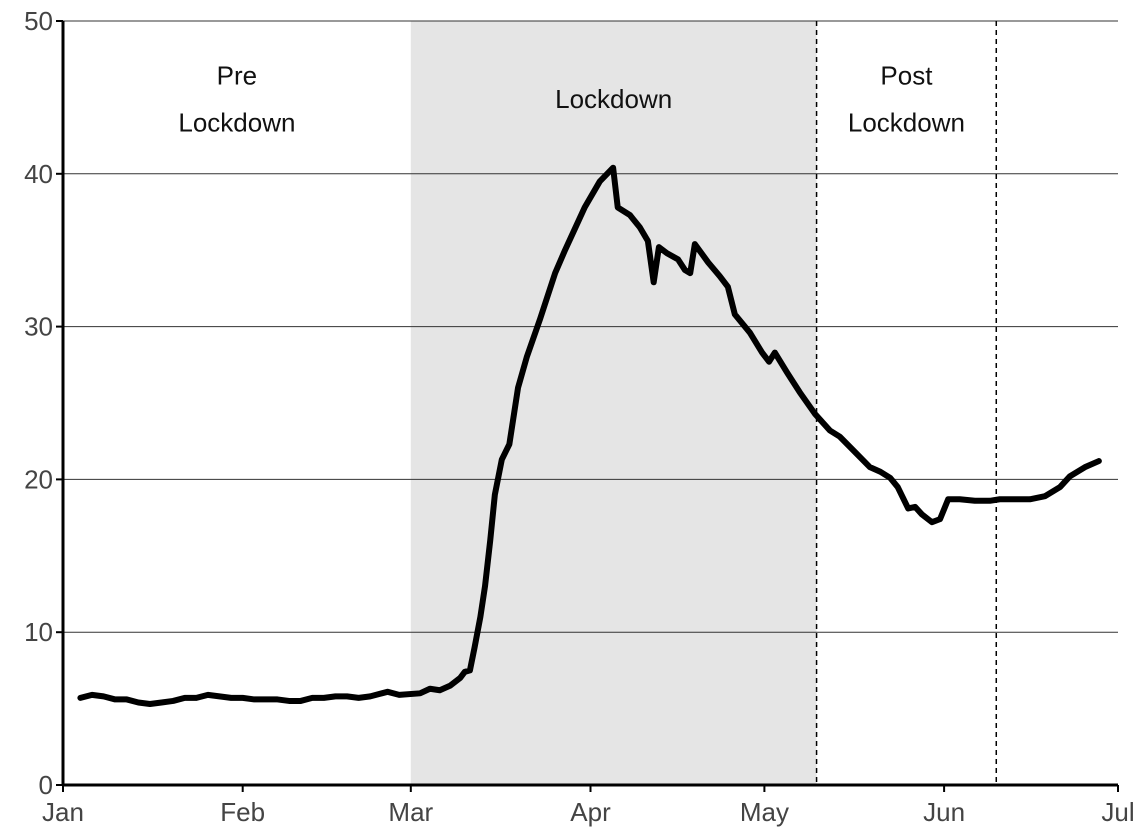 The image size is (1146, 834). Describe the element at coordinates (38, 479) in the screenshot. I see `y-tick-label: 20` at that location.